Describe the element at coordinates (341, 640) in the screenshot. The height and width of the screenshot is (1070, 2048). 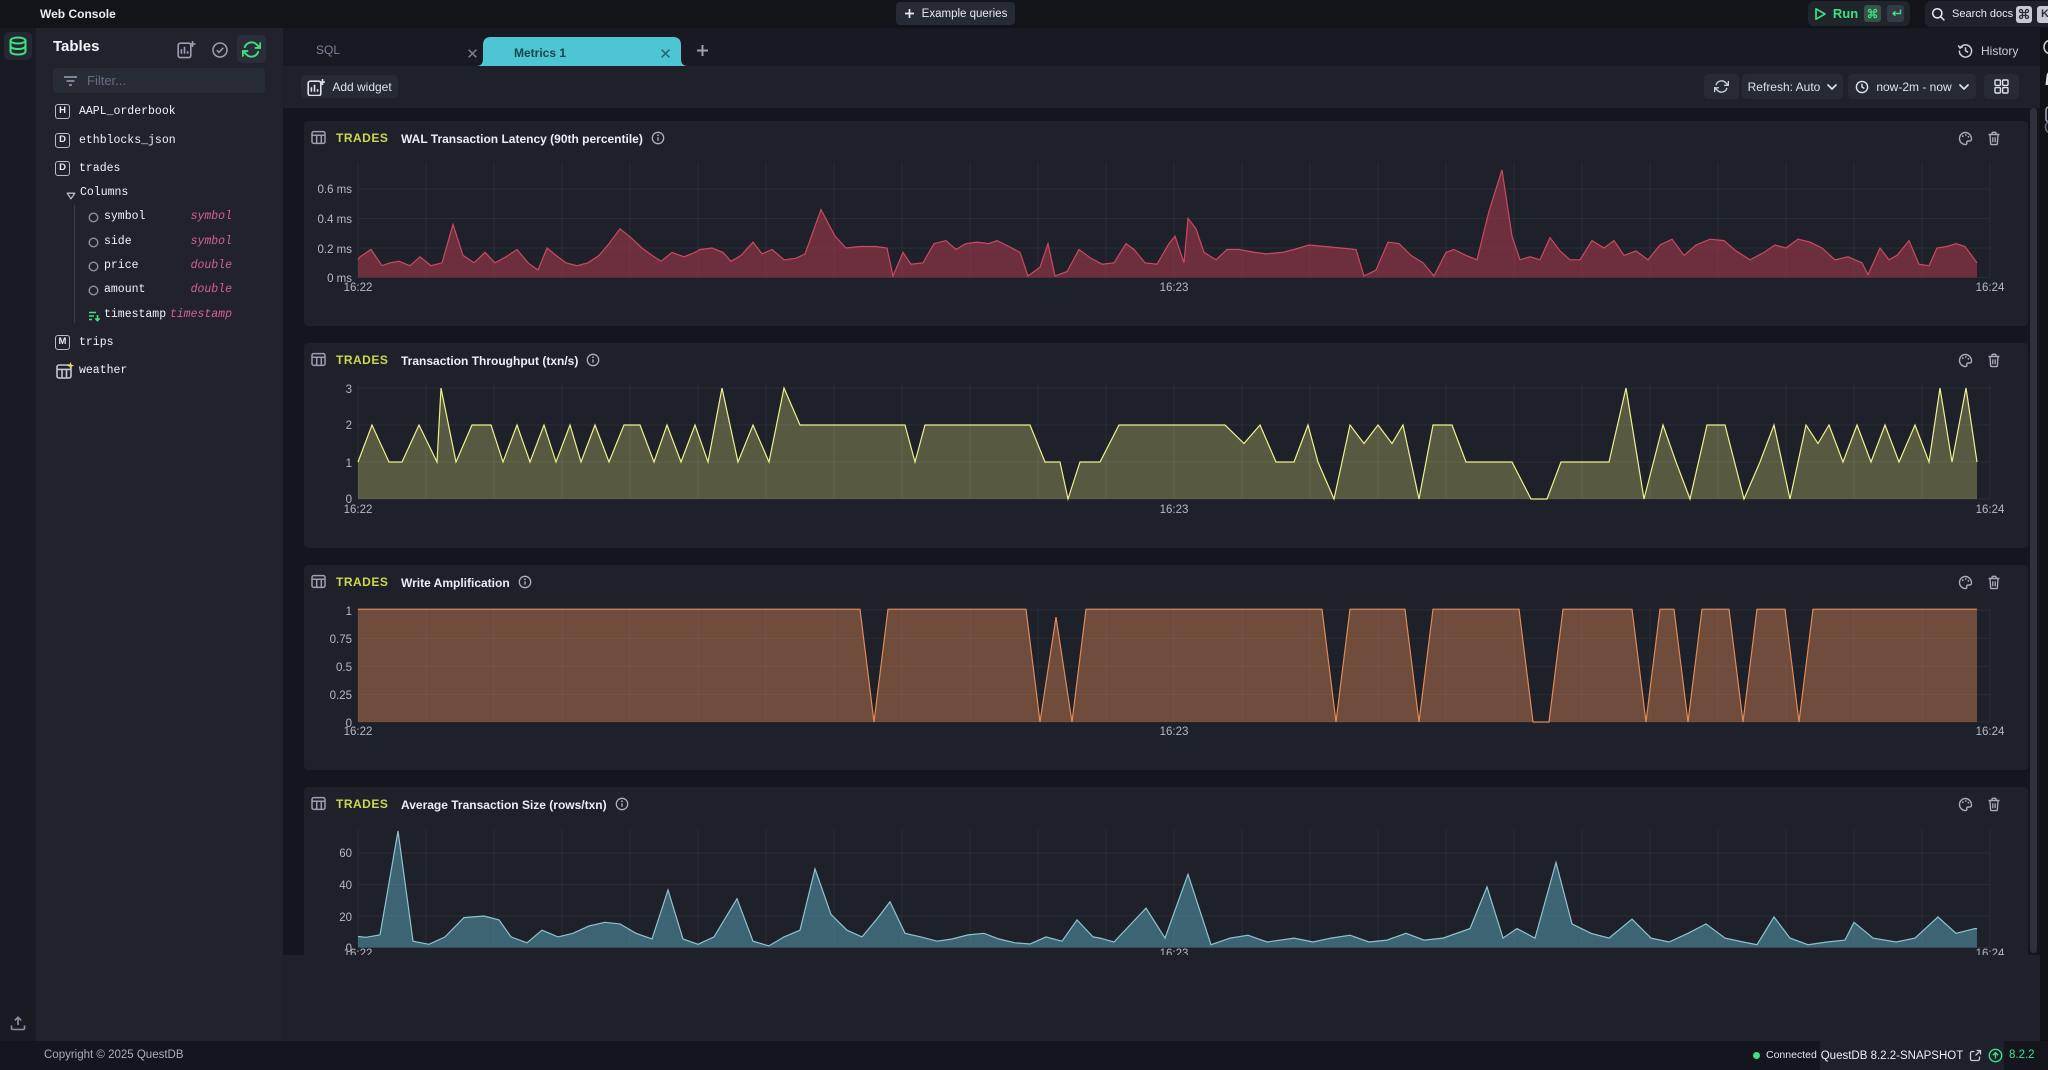
I see `svg-text: 0.75` at that location.